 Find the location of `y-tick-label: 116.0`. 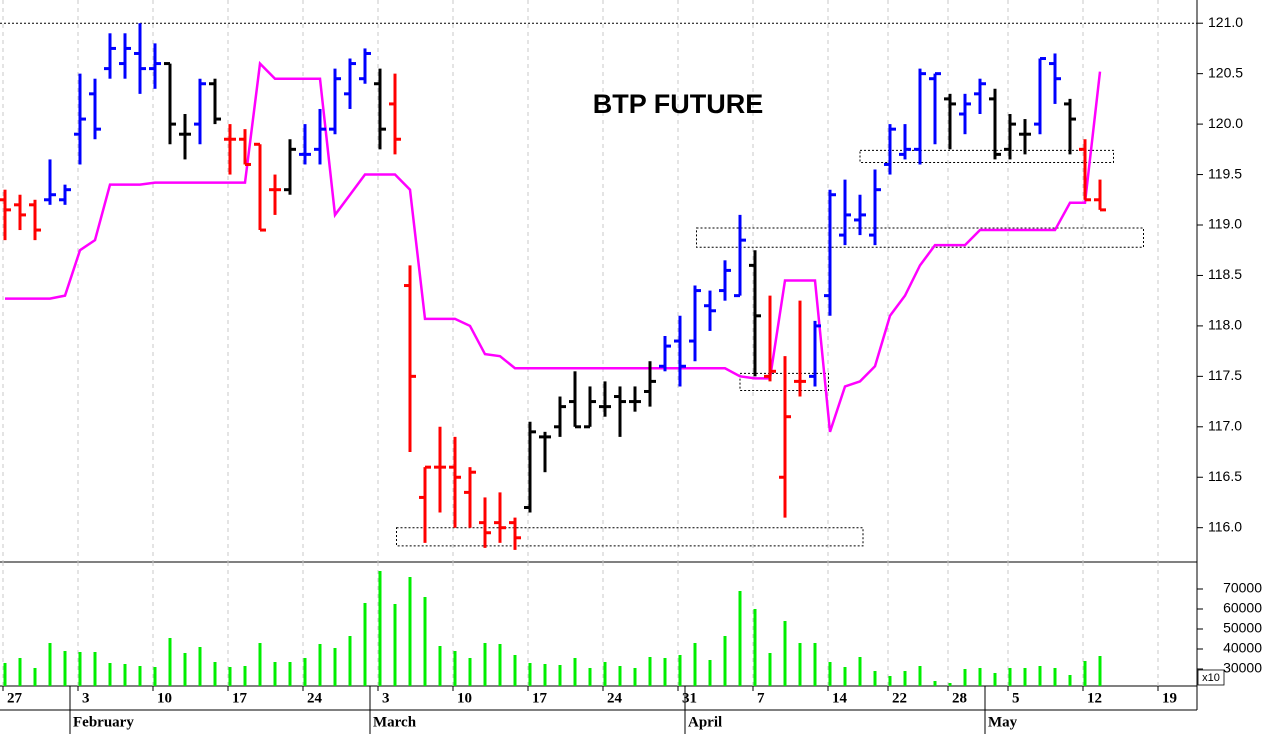

y-tick-label: 116.0 is located at coordinates (1225, 526).